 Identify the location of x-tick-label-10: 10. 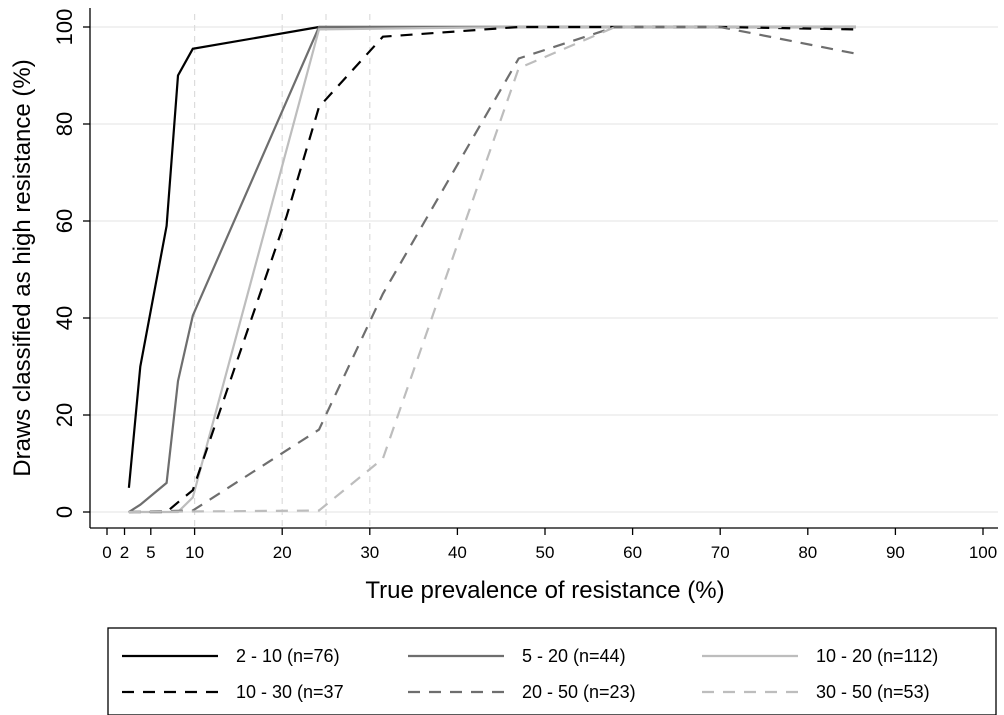
(194, 552).